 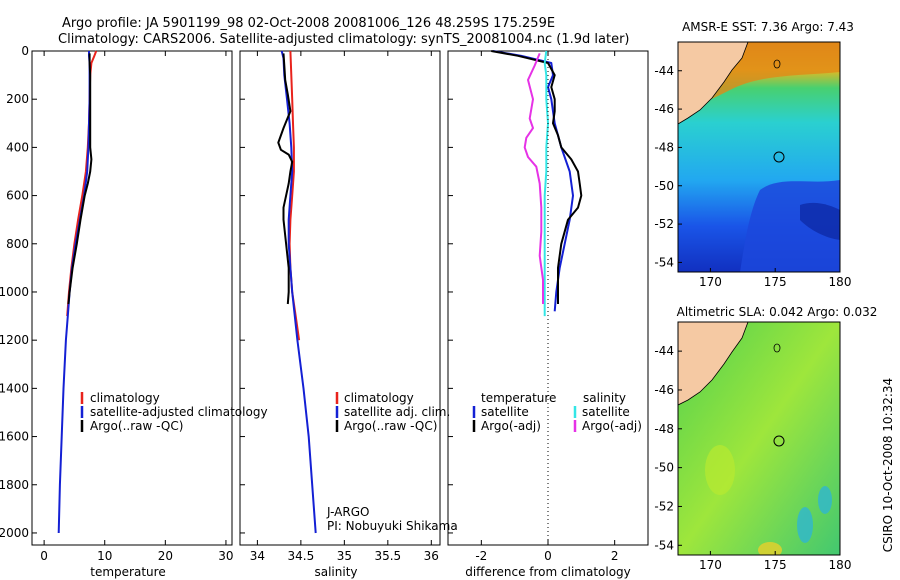 What do you see at coordinates (17, 147) in the screenshot?
I see `y-tick-label: 400` at bounding box center [17, 147].